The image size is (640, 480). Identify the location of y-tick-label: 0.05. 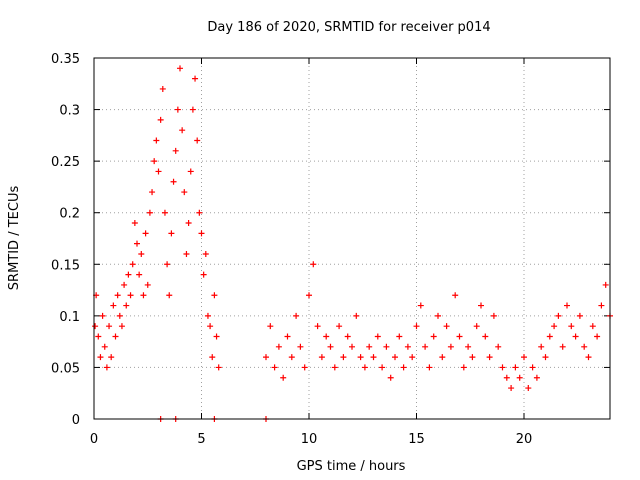
(65, 368).